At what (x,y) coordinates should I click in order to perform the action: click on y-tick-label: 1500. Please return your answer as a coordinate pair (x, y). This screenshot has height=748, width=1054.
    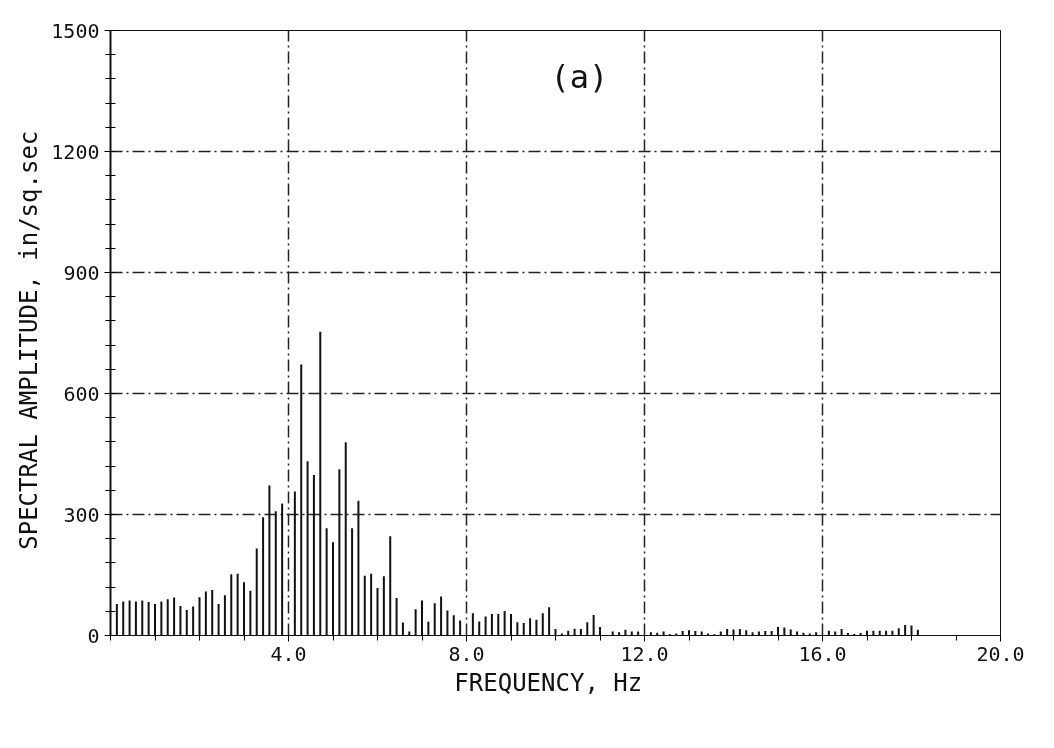
    Looking at the image, I should click on (75, 30).